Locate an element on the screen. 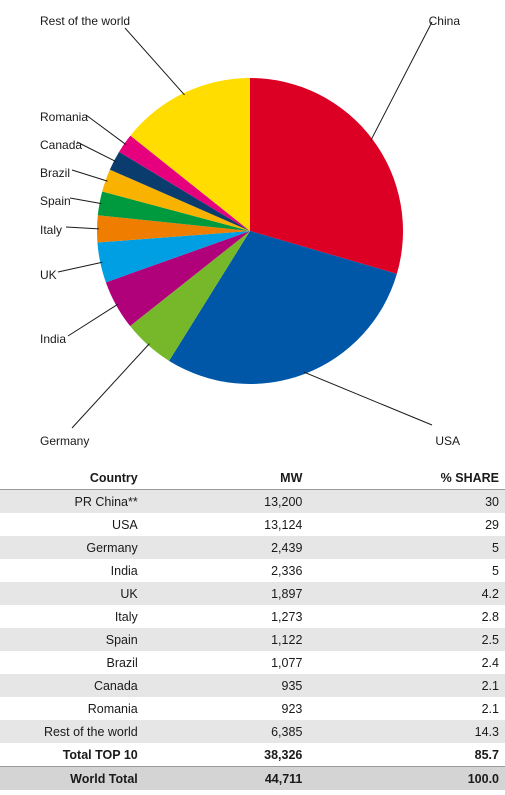 This screenshot has width=505, height=795. cell-mw: 44,711 is located at coordinates (220, 778).